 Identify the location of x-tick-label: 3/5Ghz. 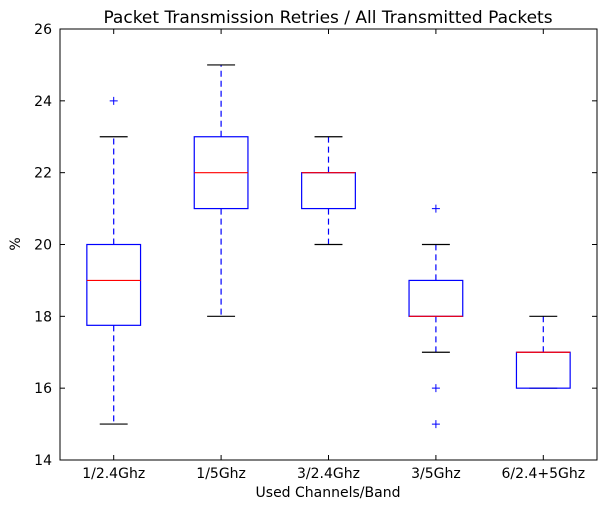
(436, 474).